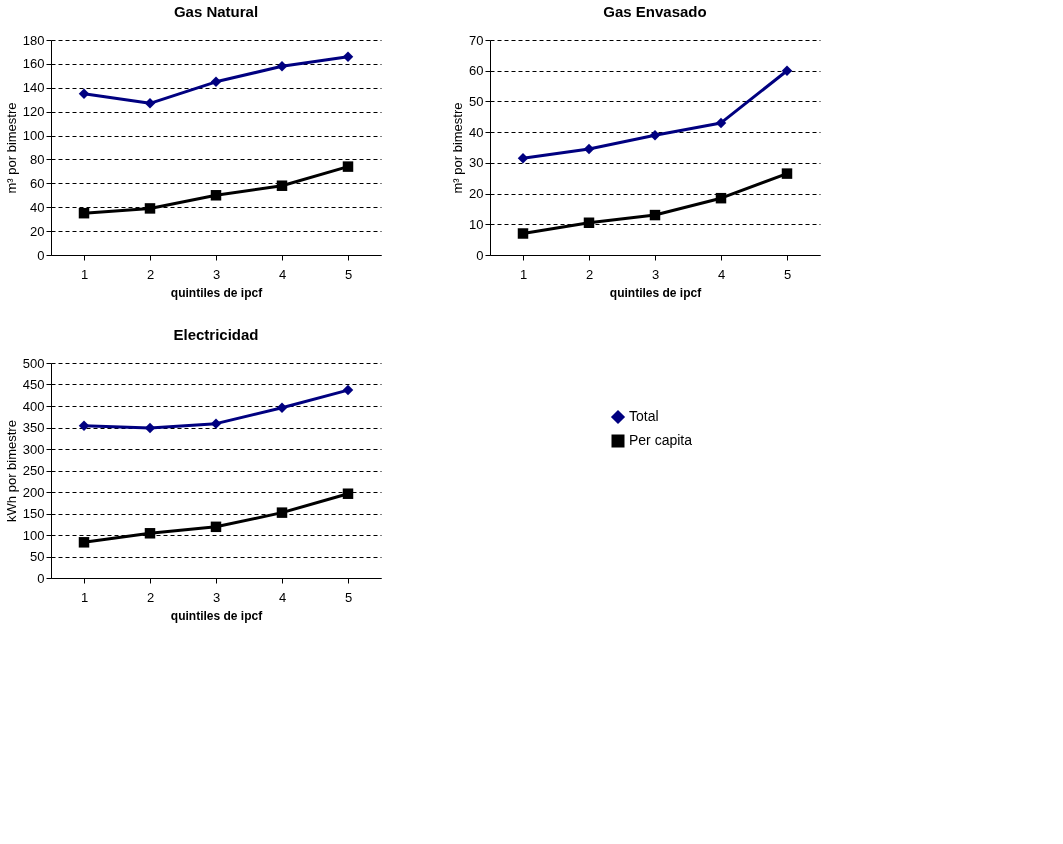 The height and width of the screenshot is (844, 1063). Describe the element at coordinates (33, 384) in the screenshot. I see `y-tick-label: 450` at that location.